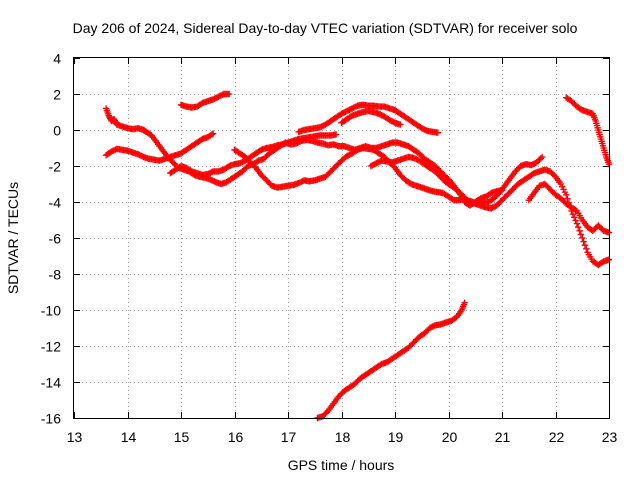 The height and width of the screenshot is (480, 640). Describe the element at coordinates (13, 238) in the screenshot. I see `y-axis-label: SDTVAR / TECUs` at that location.